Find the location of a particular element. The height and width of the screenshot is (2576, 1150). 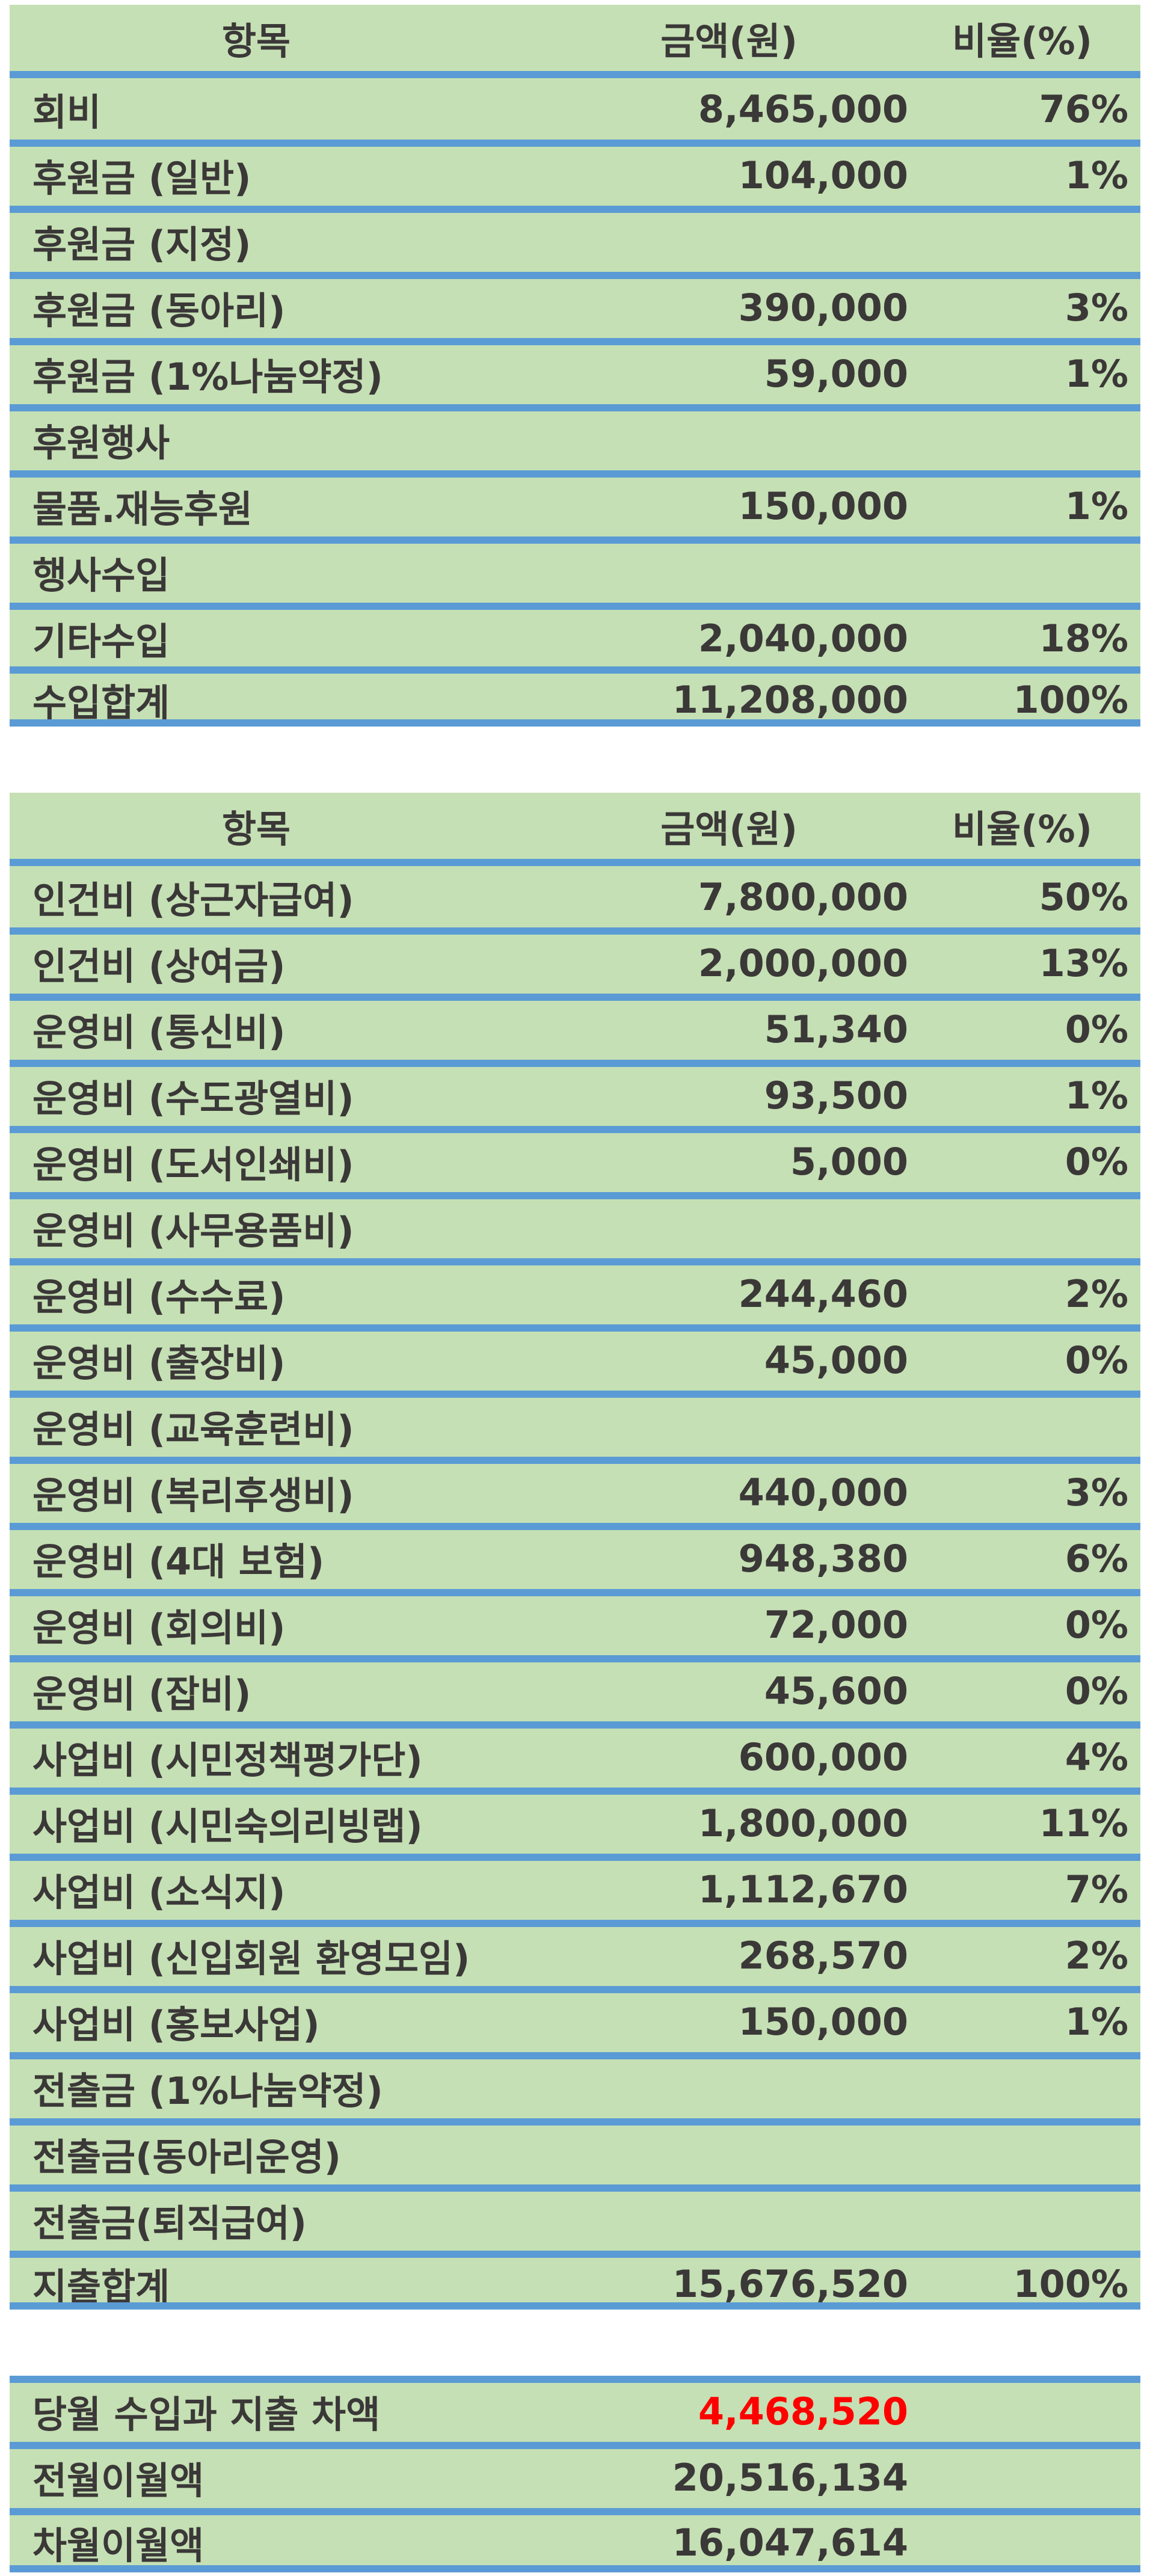

income-total-row: 수입합계 11,208,000 100% is located at coordinates (575, 700).